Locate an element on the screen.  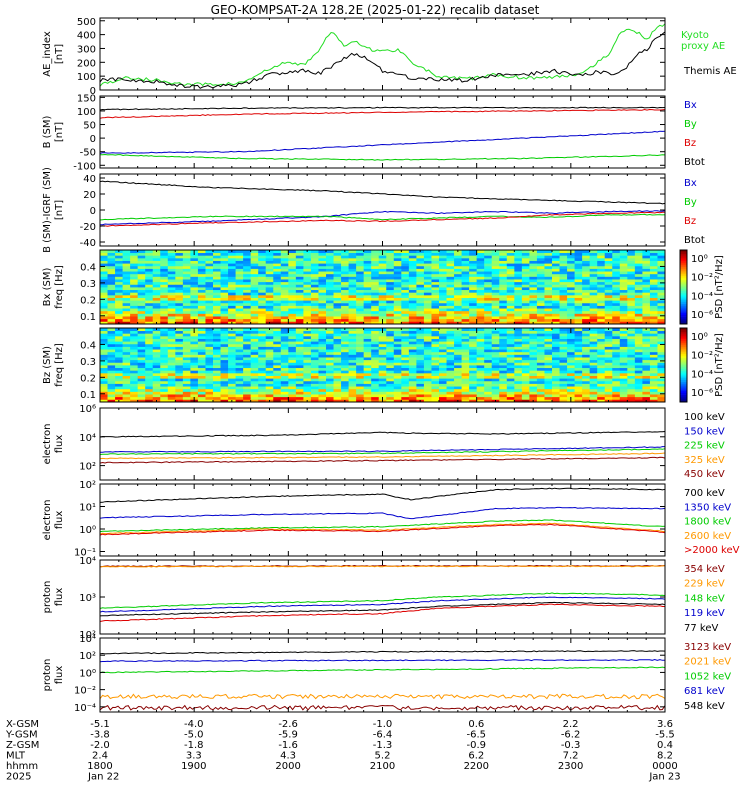
x-axis-row-label: hhmm is located at coordinates (22, 766).